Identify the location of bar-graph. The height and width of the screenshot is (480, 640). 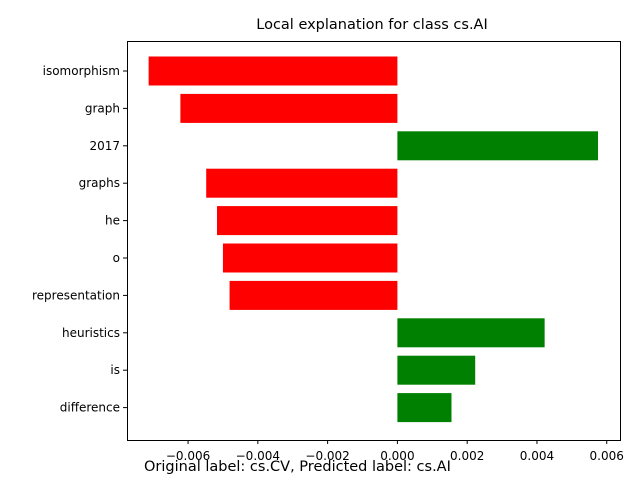
(289, 108).